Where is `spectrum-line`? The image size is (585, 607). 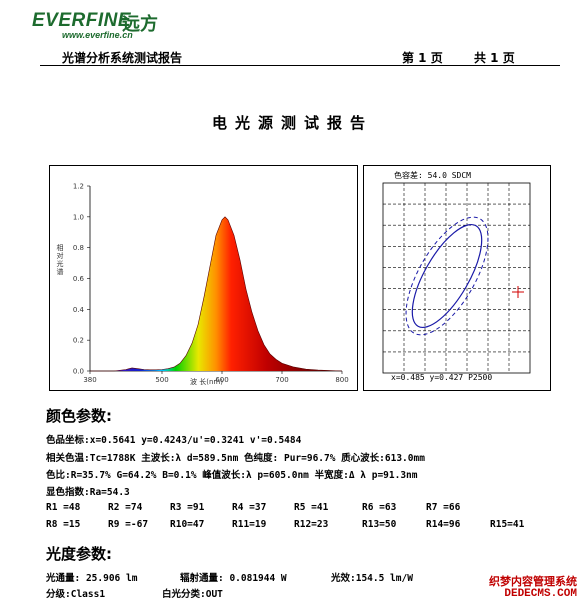 spectrum-line is located at coordinates (216, 294).